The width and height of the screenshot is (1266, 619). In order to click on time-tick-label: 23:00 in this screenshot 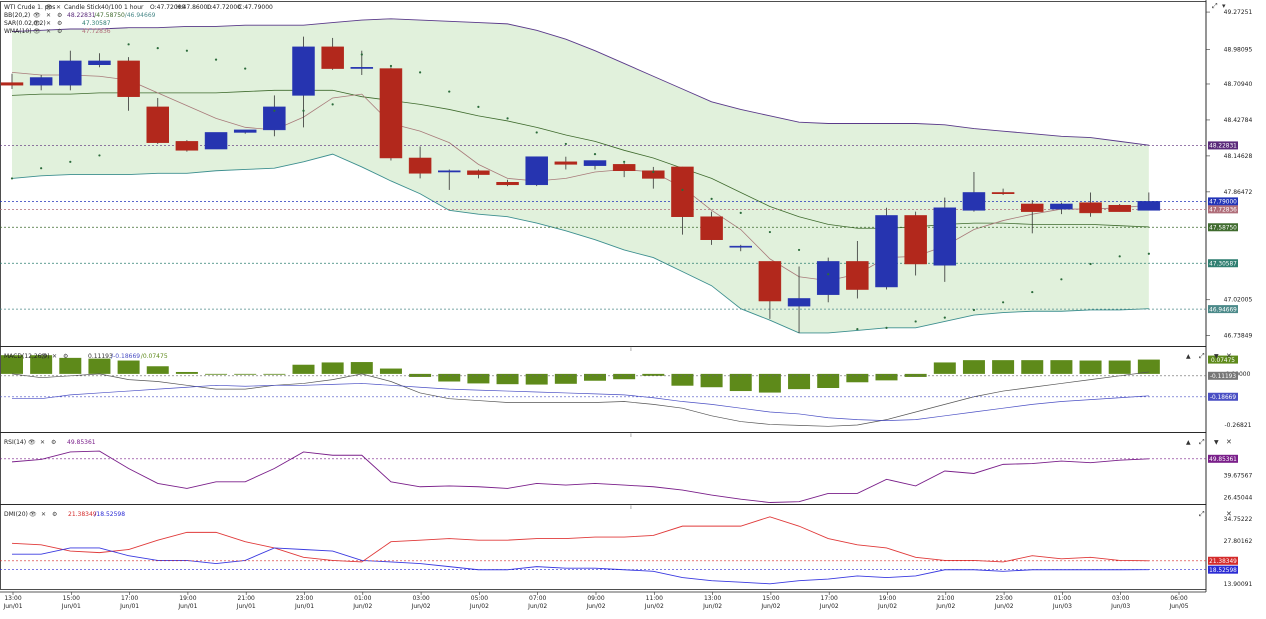, I will do `click(304, 598)`.